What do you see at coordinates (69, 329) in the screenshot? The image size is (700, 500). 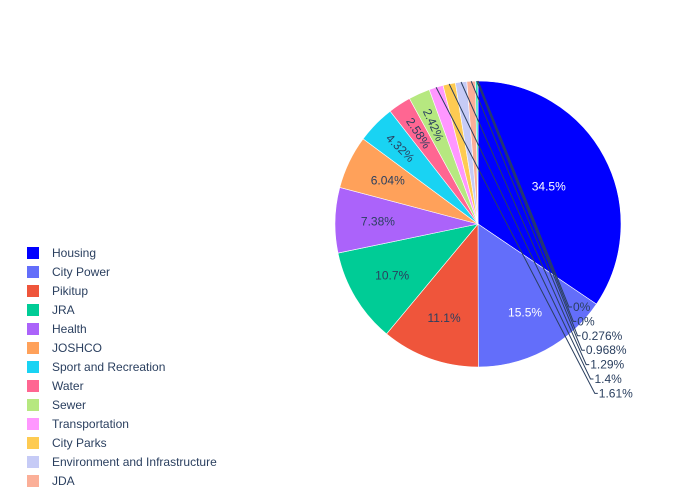 I see `legend-label: Health` at bounding box center [69, 329].